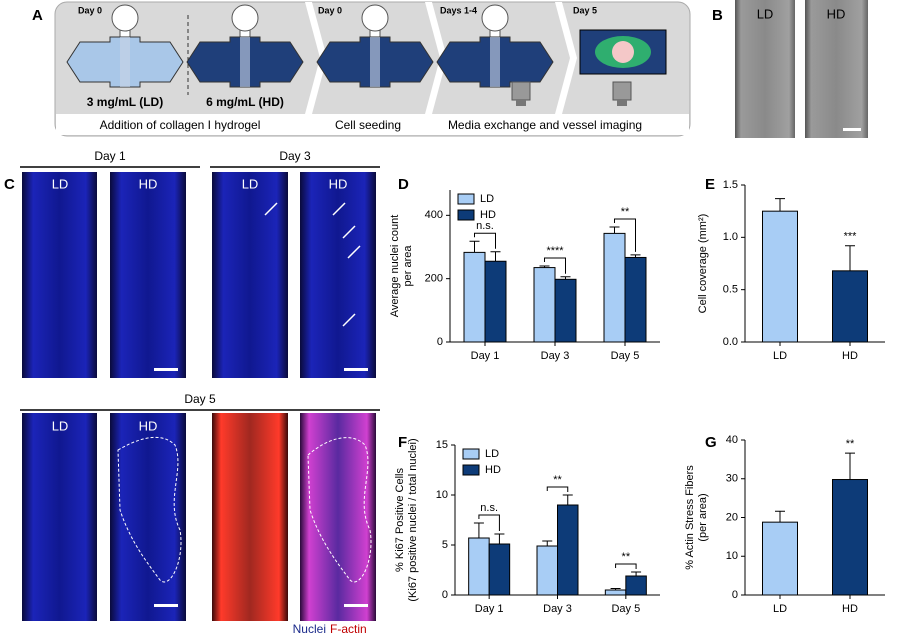 The height and width of the screenshot is (637, 900). I want to click on panel-label: D, so click(403, 184).